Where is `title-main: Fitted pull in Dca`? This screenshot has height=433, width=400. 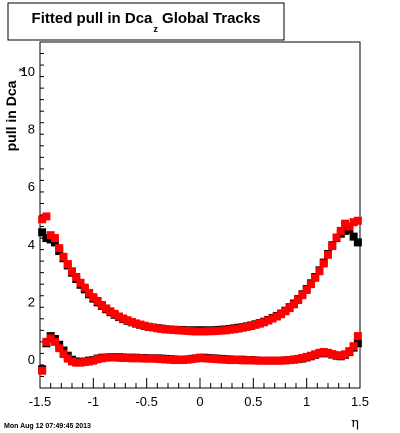
title-main: Fitted pull in Dca is located at coordinates (92, 18).